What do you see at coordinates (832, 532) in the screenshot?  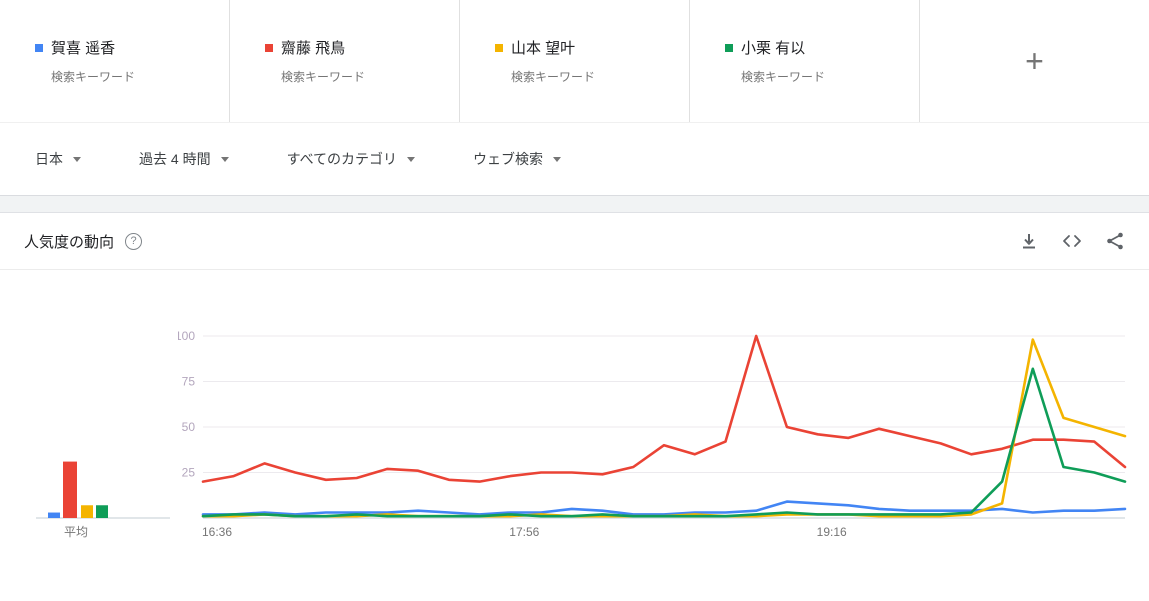 I see `svg-text: 19:16` at bounding box center [832, 532].